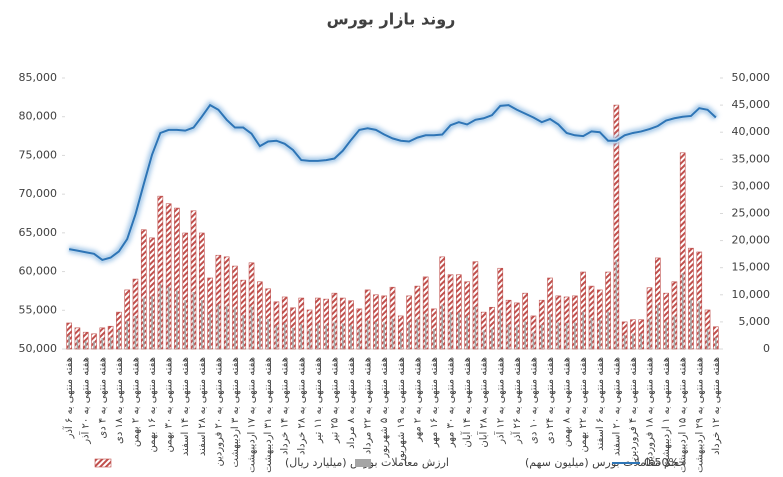  What do you see at coordinates (38, 77) in the screenshot?
I see `y-tick-label: 85,000` at bounding box center [38, 77].